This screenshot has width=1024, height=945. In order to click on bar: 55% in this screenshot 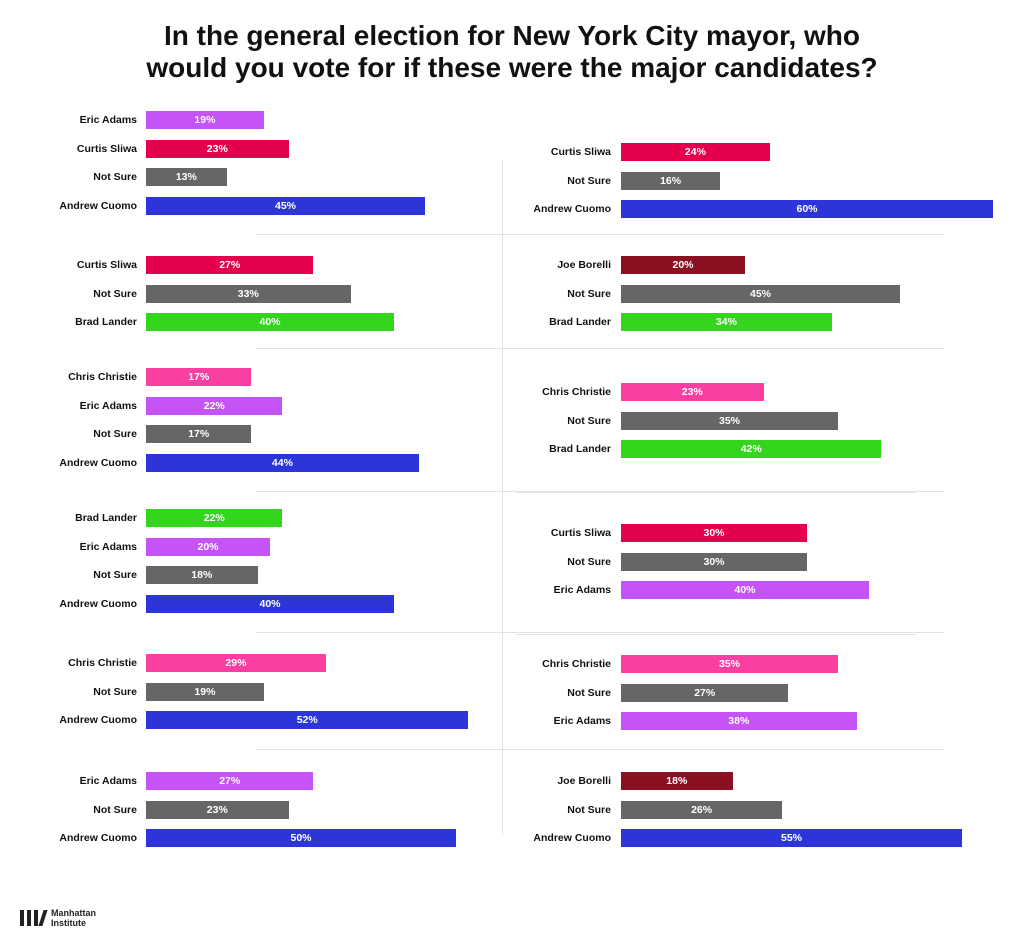, I will do `click(791, 838)`.